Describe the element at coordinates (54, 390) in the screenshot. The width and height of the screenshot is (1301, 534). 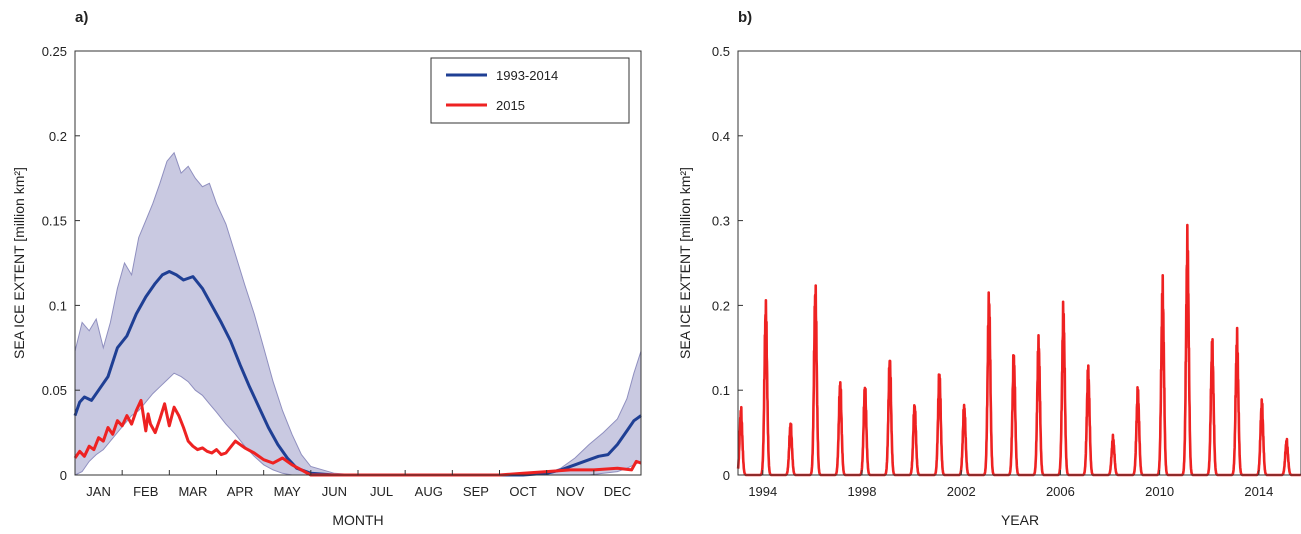
I see `y-tick-label: 0.05` at that location.